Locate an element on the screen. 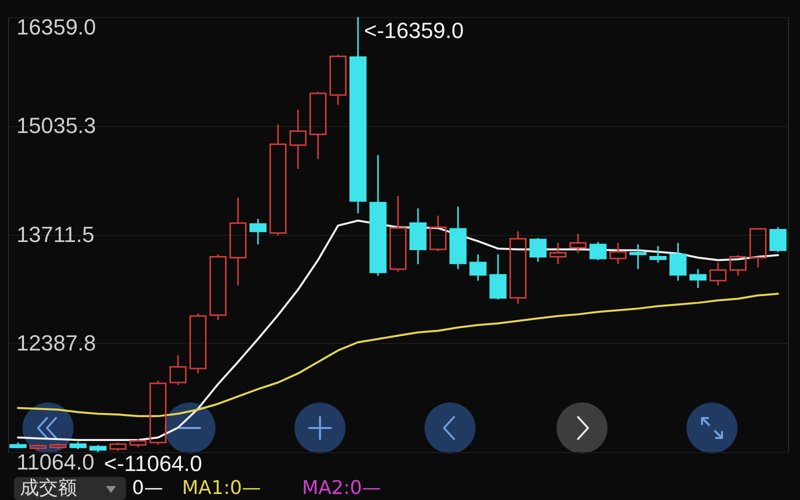 The image size is (800, 500). y-tick-label: 16359.0 is located at coordinates (56, 27).